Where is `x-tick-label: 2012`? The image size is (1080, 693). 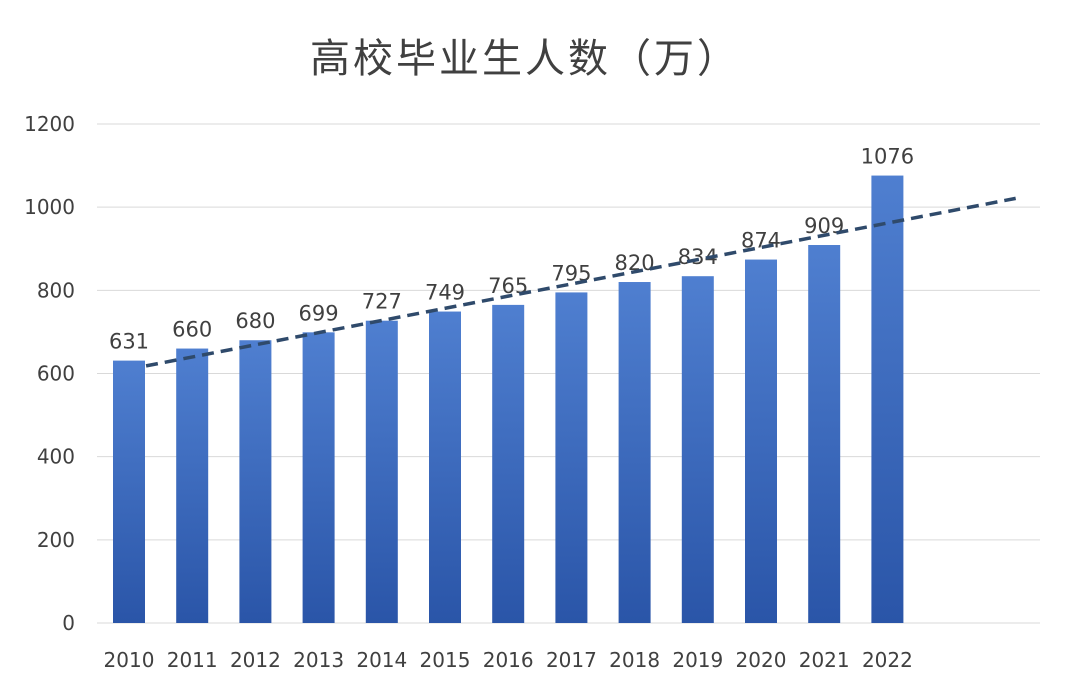
x-tick-label: 2012 is located at coordinates (255, 660).